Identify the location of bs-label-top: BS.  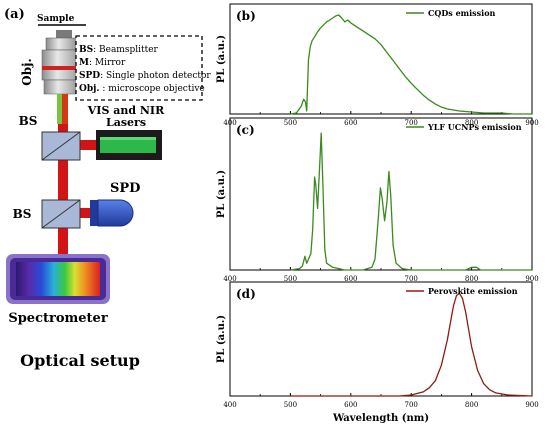
(28, 121).